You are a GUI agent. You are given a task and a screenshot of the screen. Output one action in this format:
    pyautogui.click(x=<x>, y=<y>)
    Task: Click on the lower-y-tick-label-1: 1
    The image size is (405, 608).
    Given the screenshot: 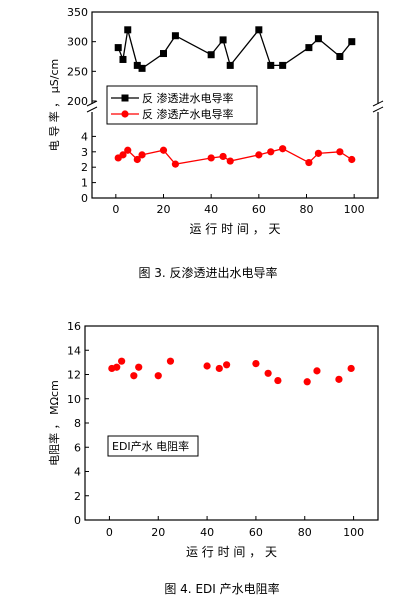 What is the action you would take?
    pyautogui.click(x=84, y=183)
    